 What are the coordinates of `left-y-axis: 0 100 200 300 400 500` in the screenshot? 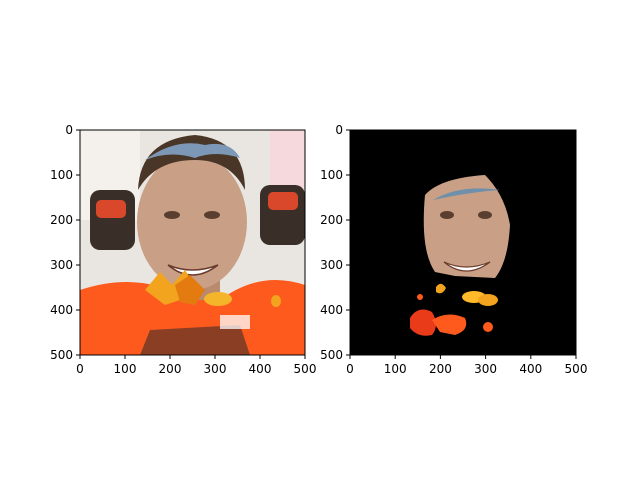 It's located at (65, 242).